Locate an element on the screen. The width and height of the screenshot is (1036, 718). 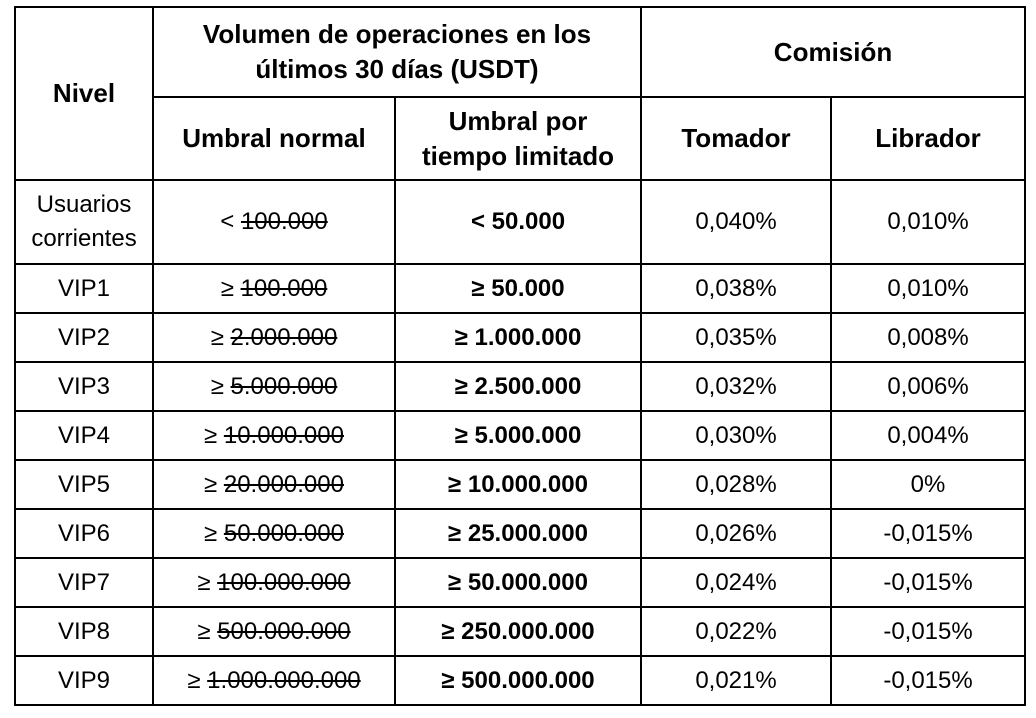
limited-threshold-header-line1: Umbral por is located at coordinates (518, 120).